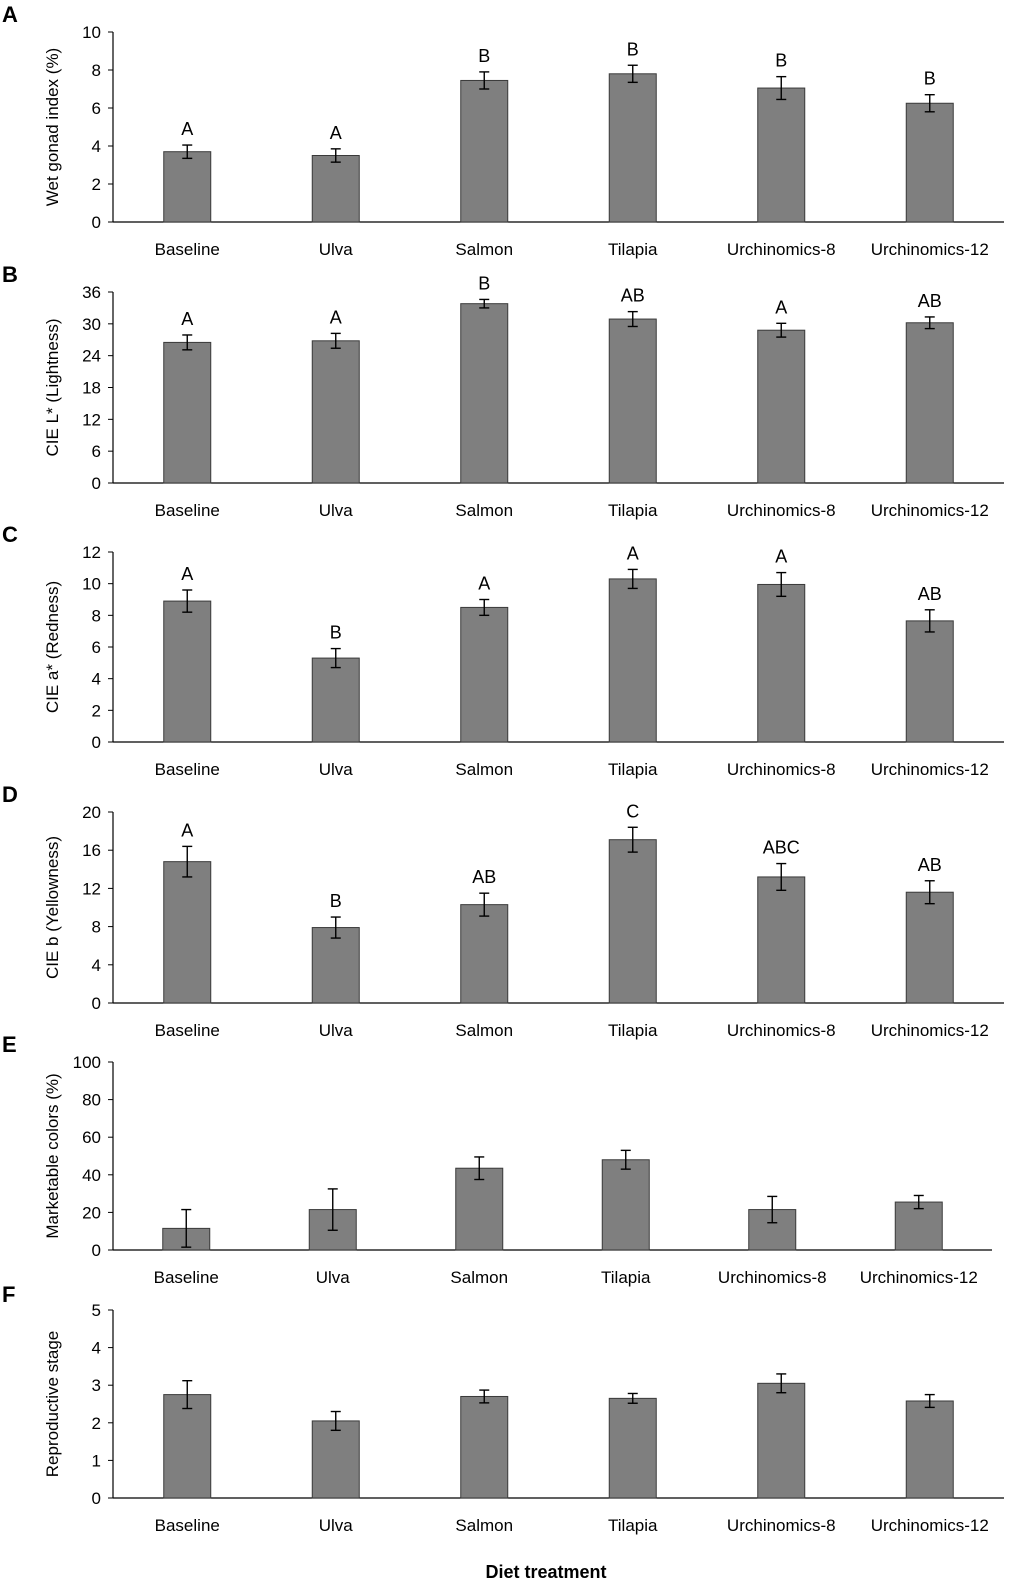 This screenshot has width=1016, height=1593. I want to click on significance-letter-c-5: AB, so click(930, 594).